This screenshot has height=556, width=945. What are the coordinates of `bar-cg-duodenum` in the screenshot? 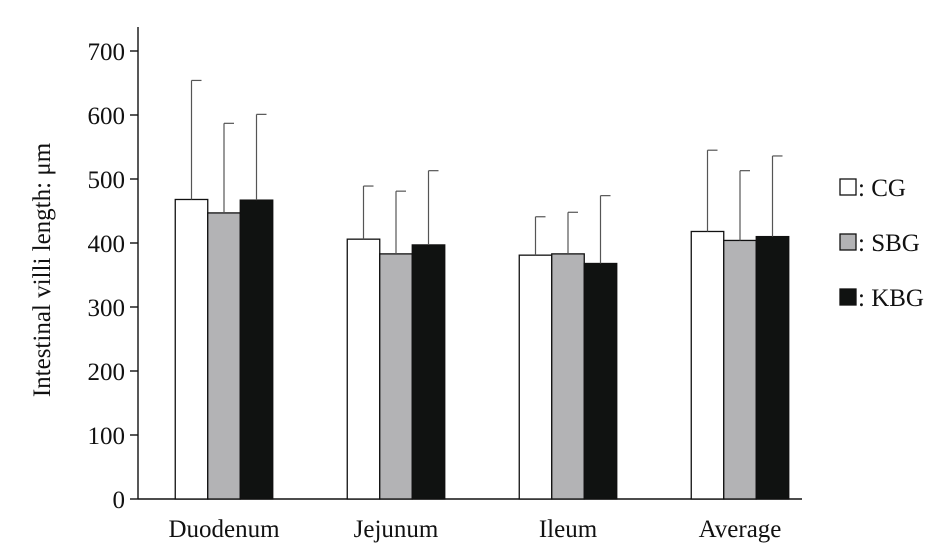 It's located at (191, 349).